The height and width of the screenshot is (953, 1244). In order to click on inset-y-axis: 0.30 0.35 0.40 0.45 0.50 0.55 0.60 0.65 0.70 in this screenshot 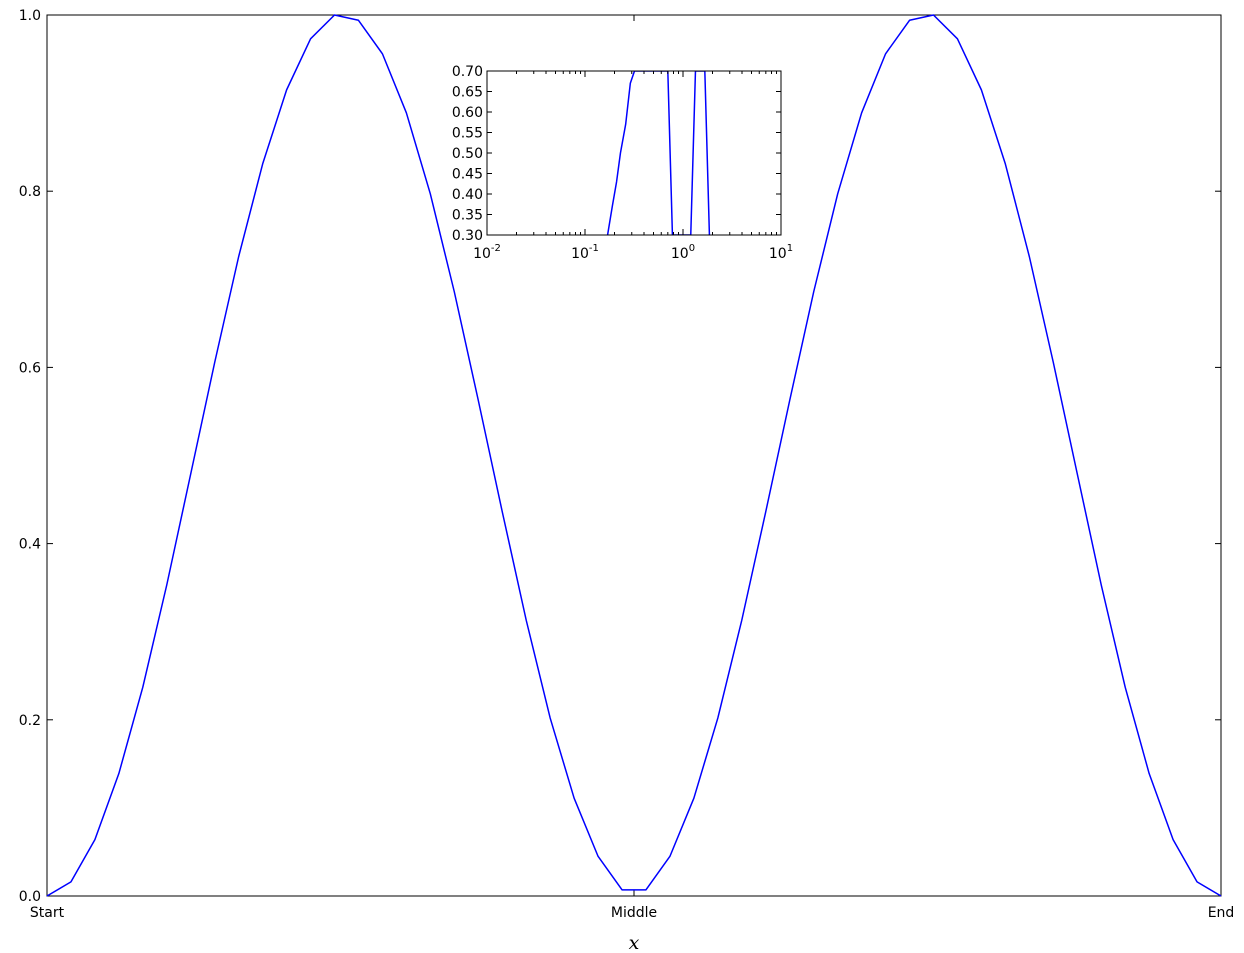, I will do `click(616, 154)`.